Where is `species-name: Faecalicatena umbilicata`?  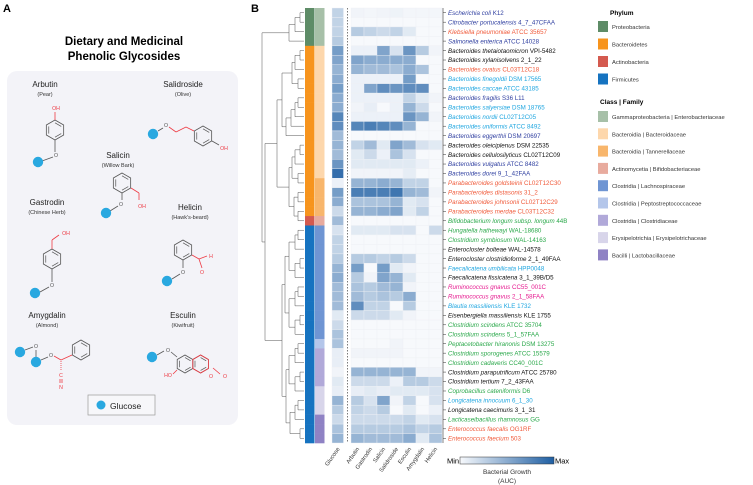
species-name: Faecalicatena umbilicata is located at coordinates (482, 268).